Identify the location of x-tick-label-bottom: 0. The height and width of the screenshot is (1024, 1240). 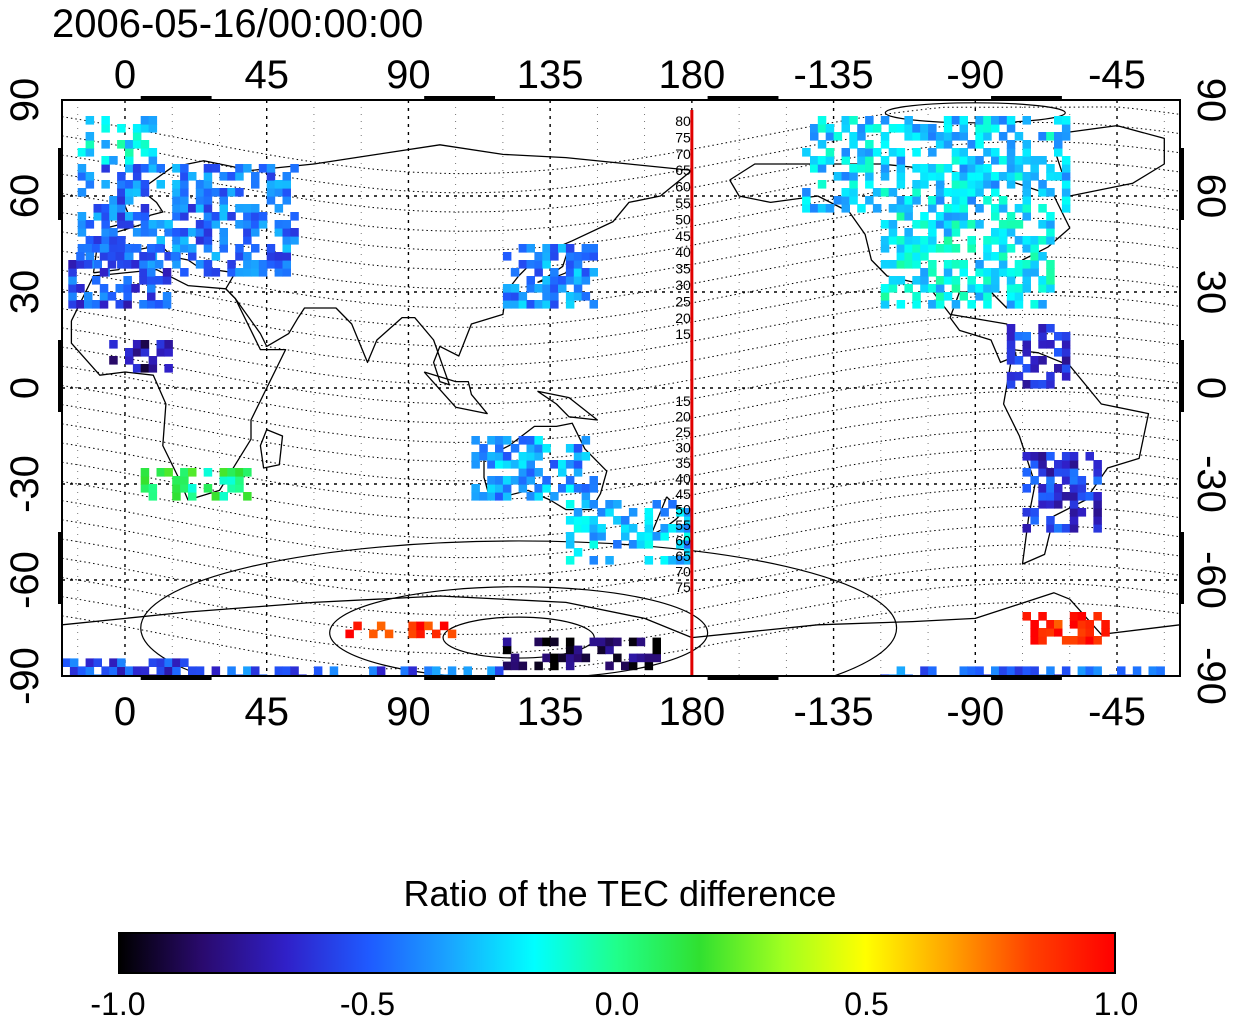
(125, 712).